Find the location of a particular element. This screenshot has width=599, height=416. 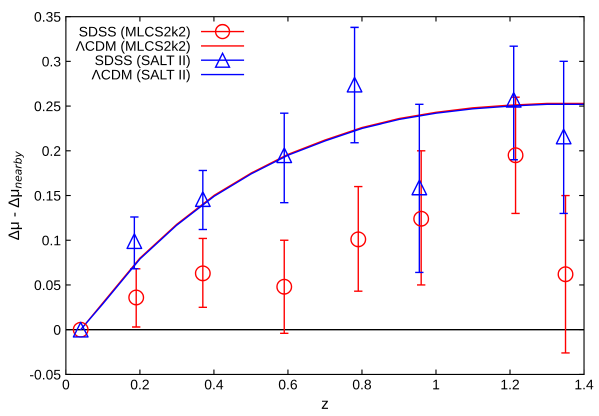

x-tick-label: 0.6 is located at coordinates (287, 385).